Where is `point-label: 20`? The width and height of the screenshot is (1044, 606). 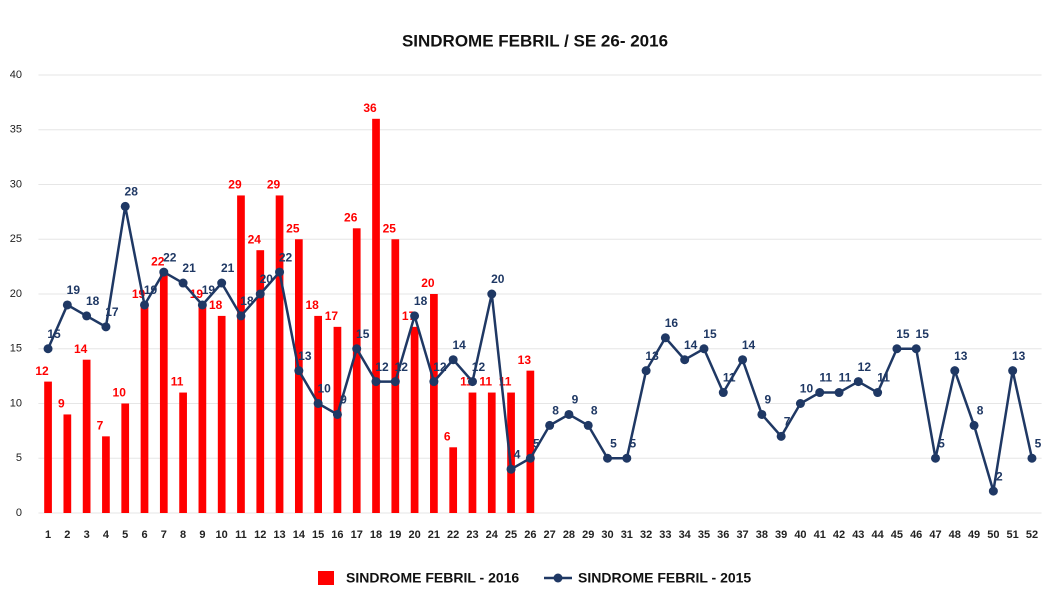 point-label: 20 is located at coordinates (267, 279).